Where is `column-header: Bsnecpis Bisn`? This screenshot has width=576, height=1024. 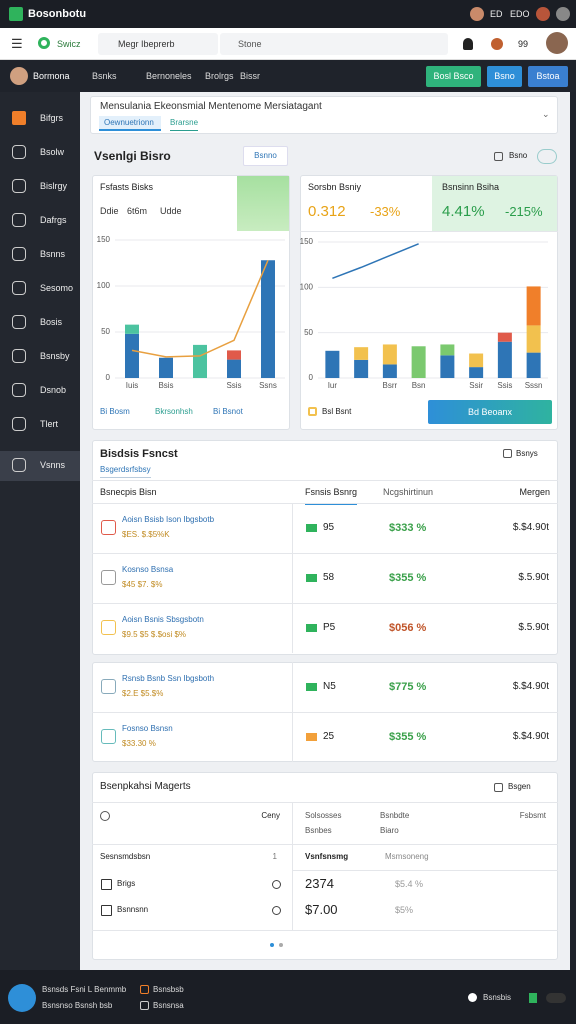
column-header: Bsnecpis Bisn is located at coordinates (128, 492).